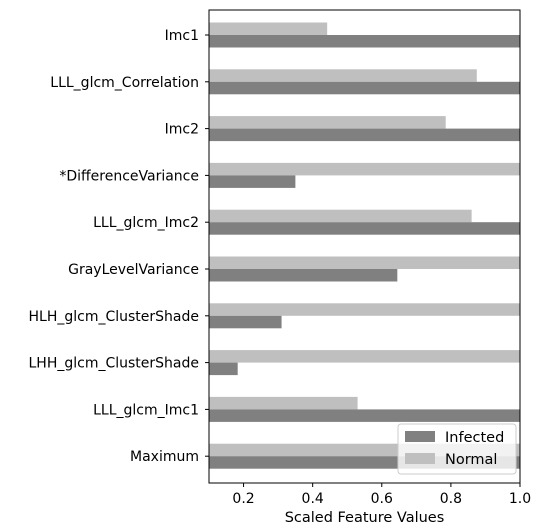 The image size is (539, 528). Describe the element at coordinates (364, 415) in the screenshot. I see `bar-infected-lll-glcm-imc1` at that location.